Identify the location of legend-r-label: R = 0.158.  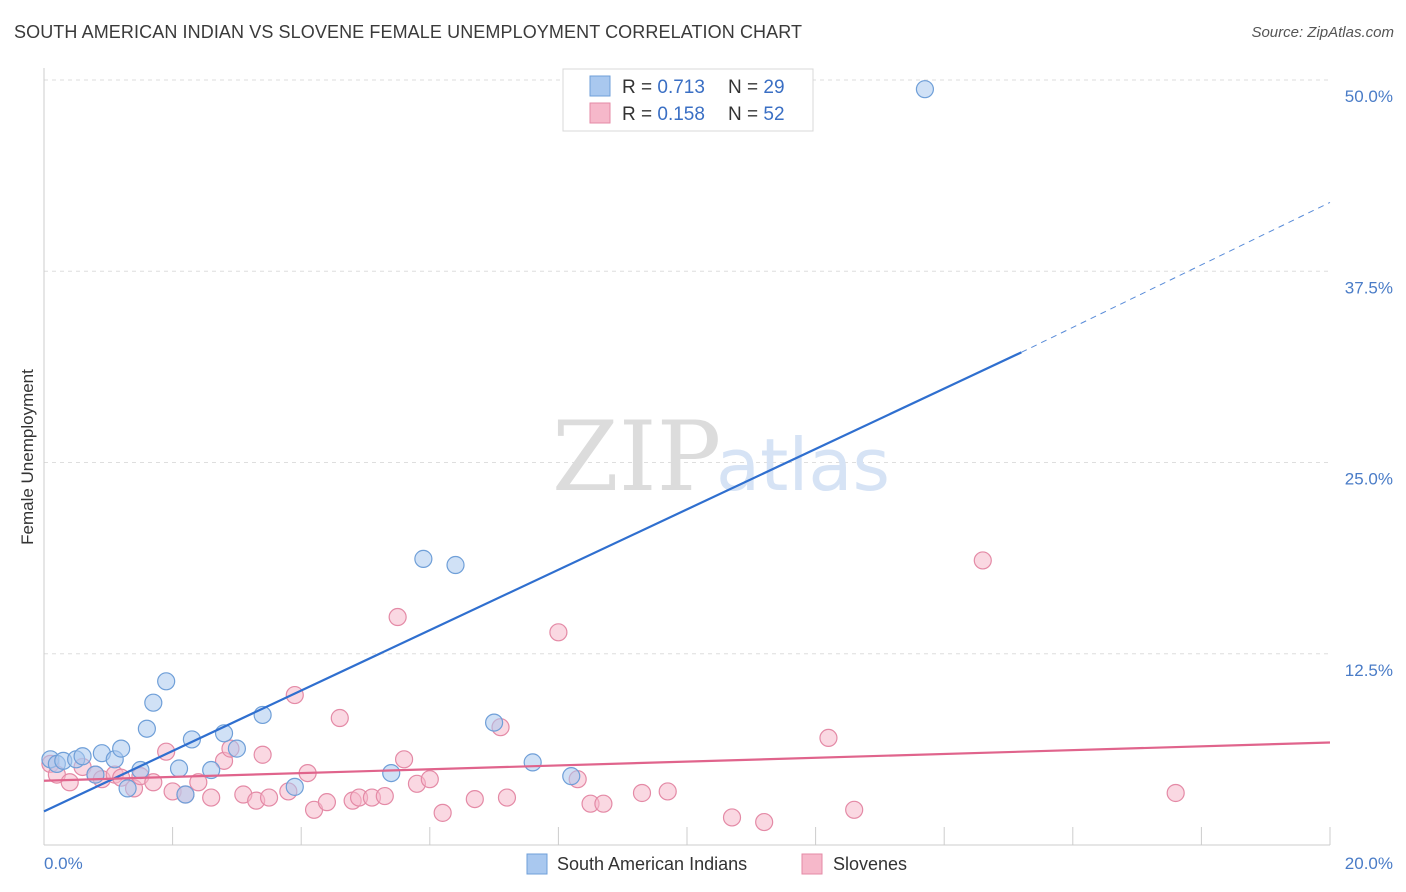
(663, 114).